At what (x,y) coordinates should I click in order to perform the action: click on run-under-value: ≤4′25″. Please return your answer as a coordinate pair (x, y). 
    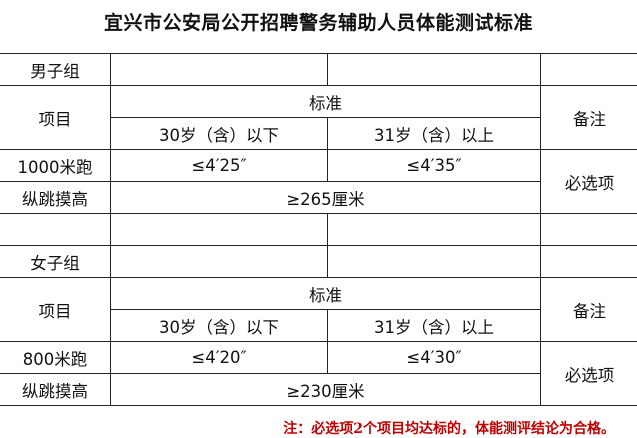
    Looking at the image, I should click on (219, 165).